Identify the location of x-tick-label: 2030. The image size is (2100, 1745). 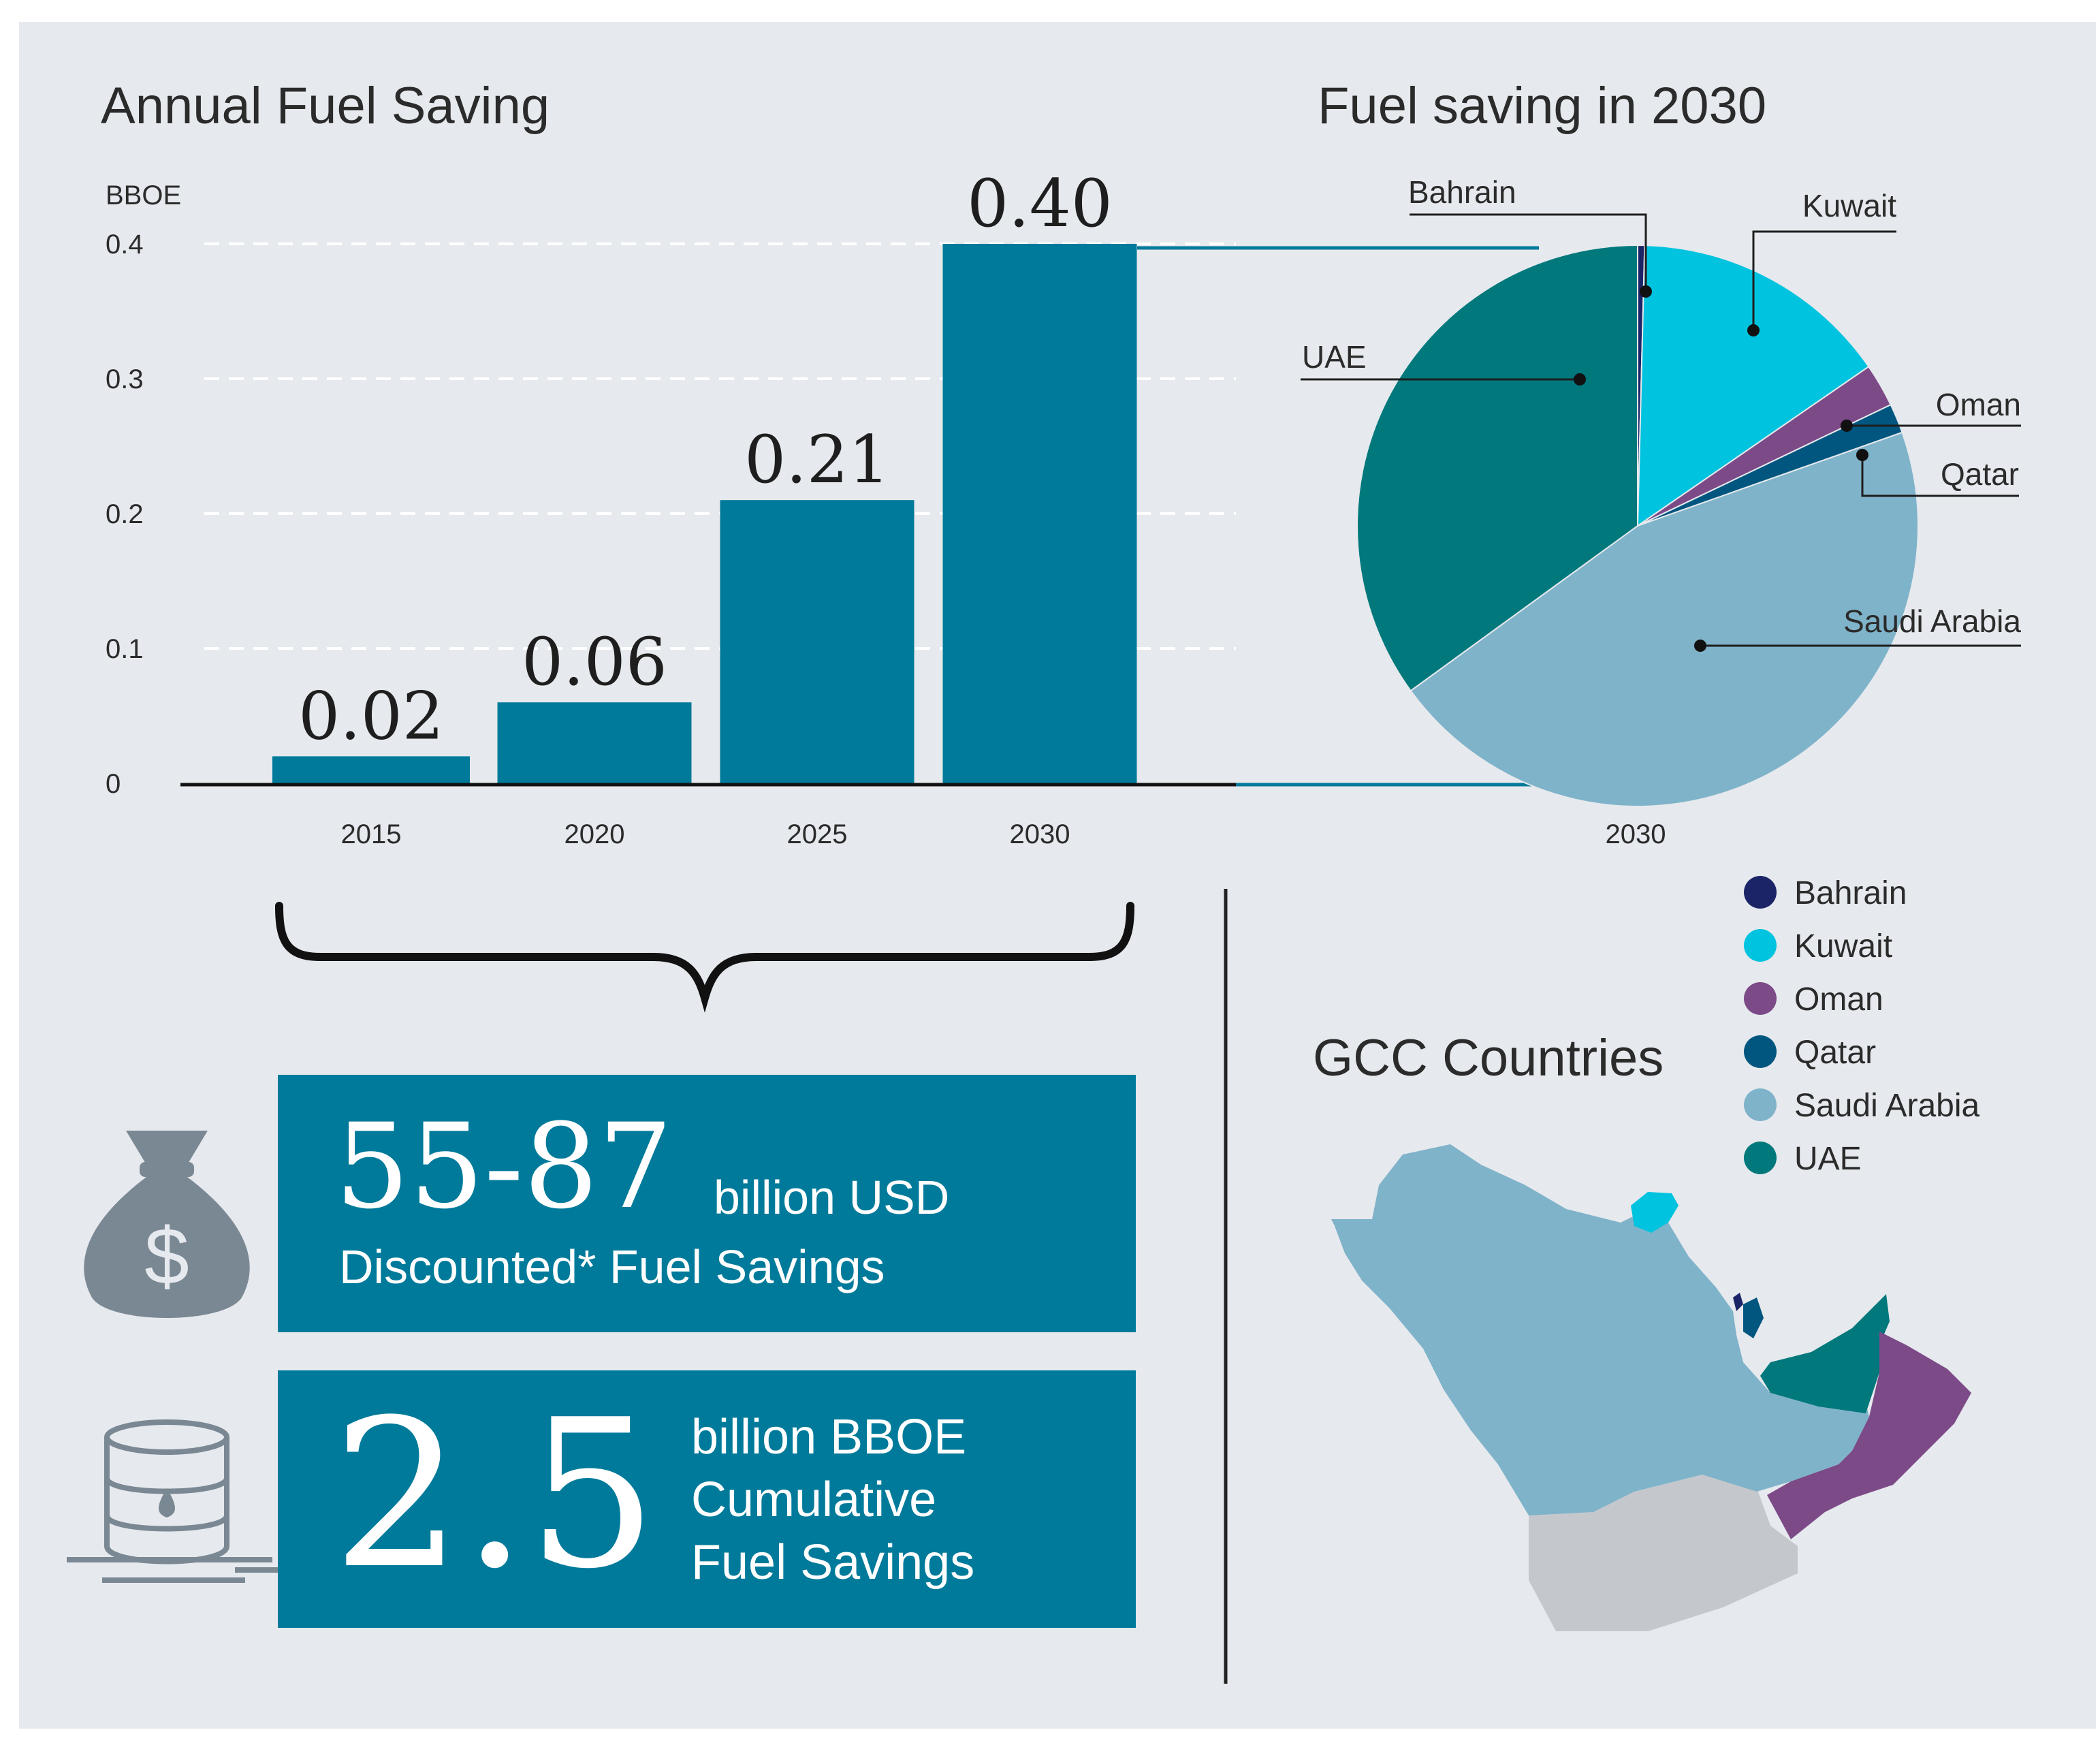
(1040, 834).